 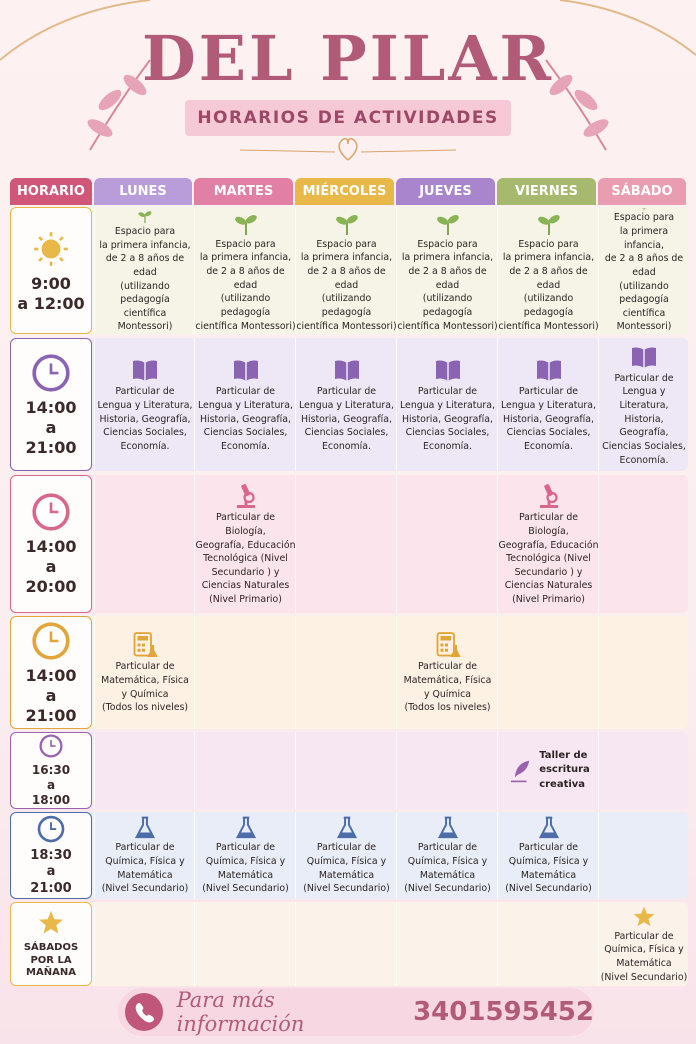 I want to click on column-header: SÁBADO, so click(x=642, y=191).